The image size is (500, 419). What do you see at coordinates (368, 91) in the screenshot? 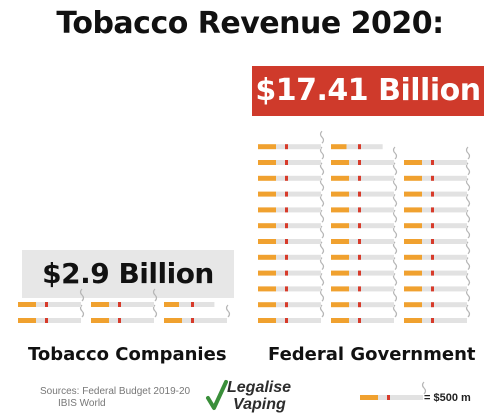
I see `federal-value-label: $17.41 Billion` at bounding box center [368, 91].